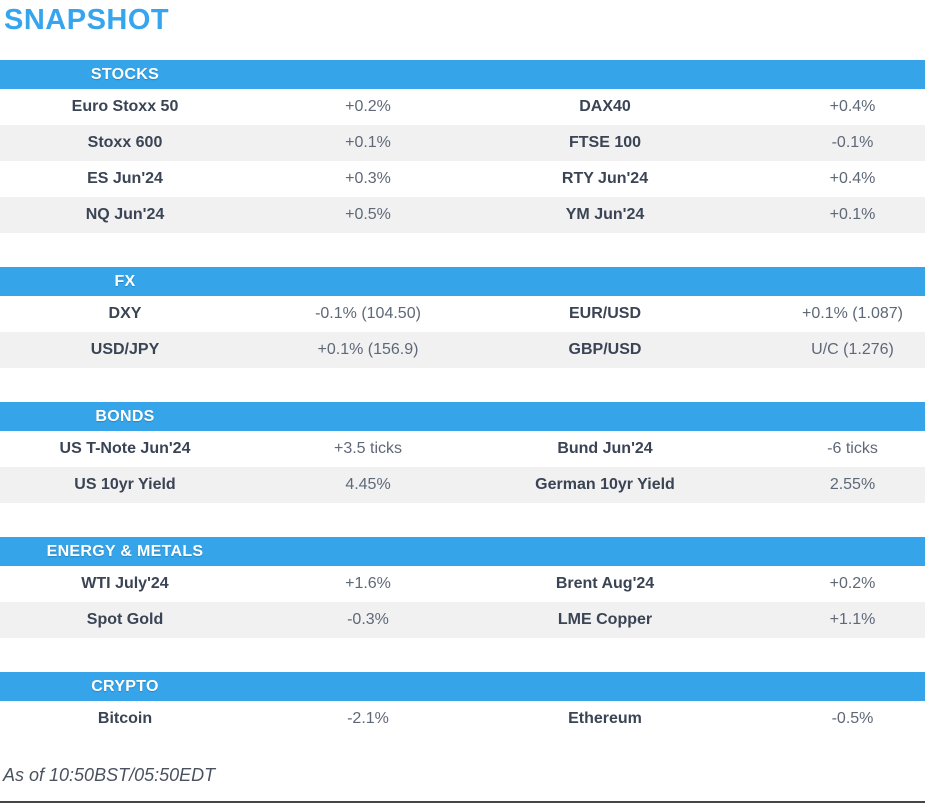 The image size is (925, 804). I want to click on instrument-value: 4.45%, so click(368, 484).